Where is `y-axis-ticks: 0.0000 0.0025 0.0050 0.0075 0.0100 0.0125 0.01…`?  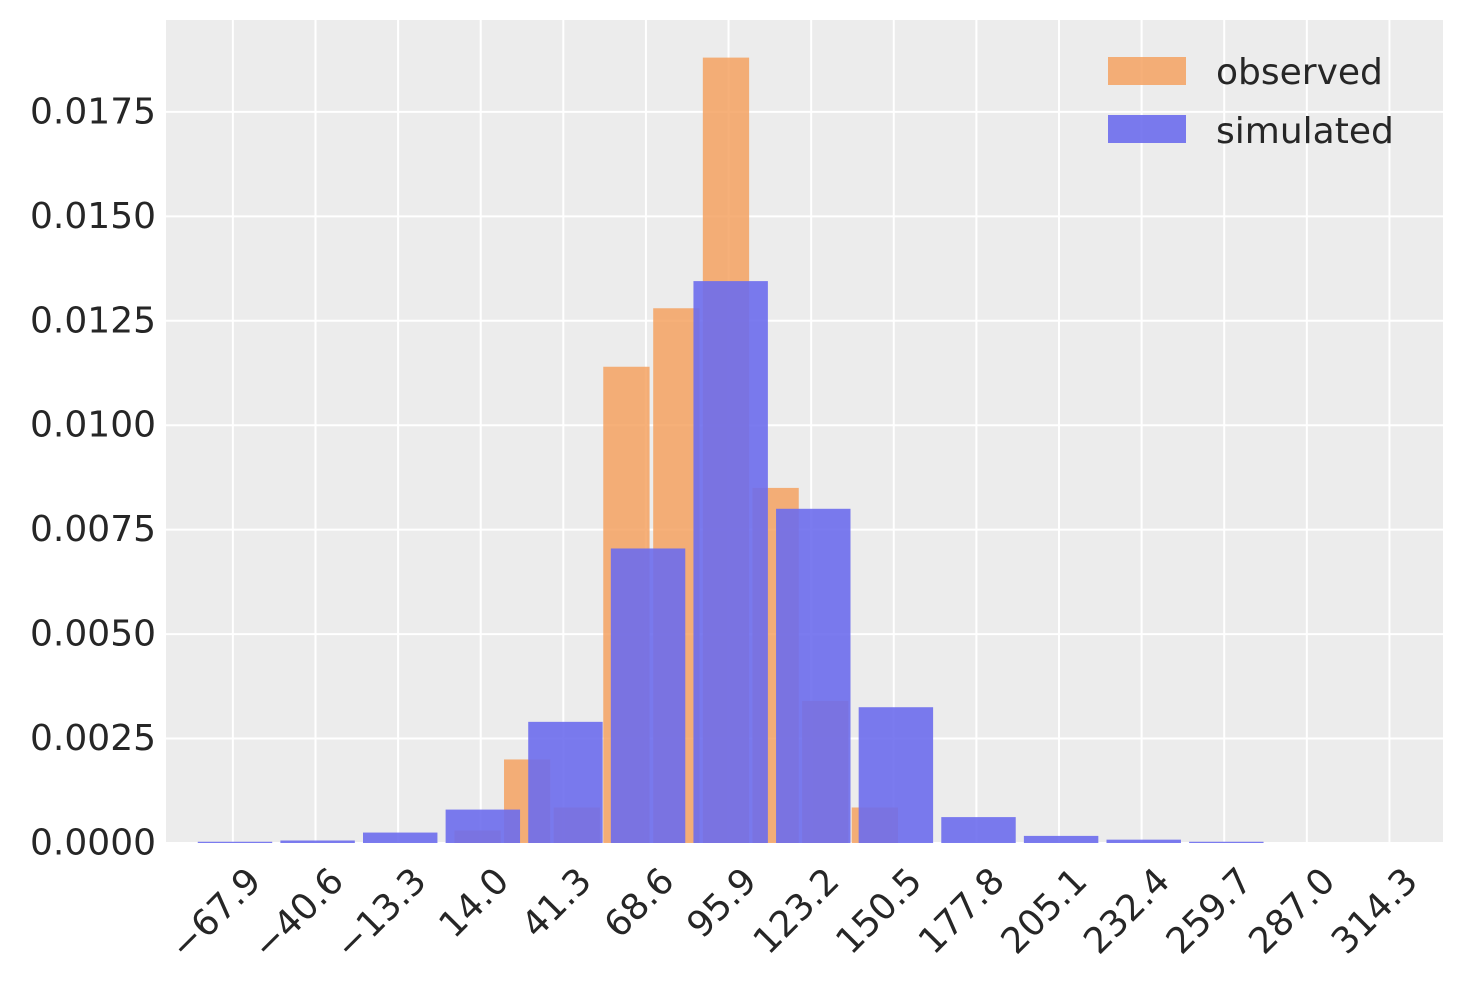 y-axis-ticks: 0.0000 0.0025 0.0050 0.0075 0.0100 0.0125 0.01… is located at coordinates (93, 477).